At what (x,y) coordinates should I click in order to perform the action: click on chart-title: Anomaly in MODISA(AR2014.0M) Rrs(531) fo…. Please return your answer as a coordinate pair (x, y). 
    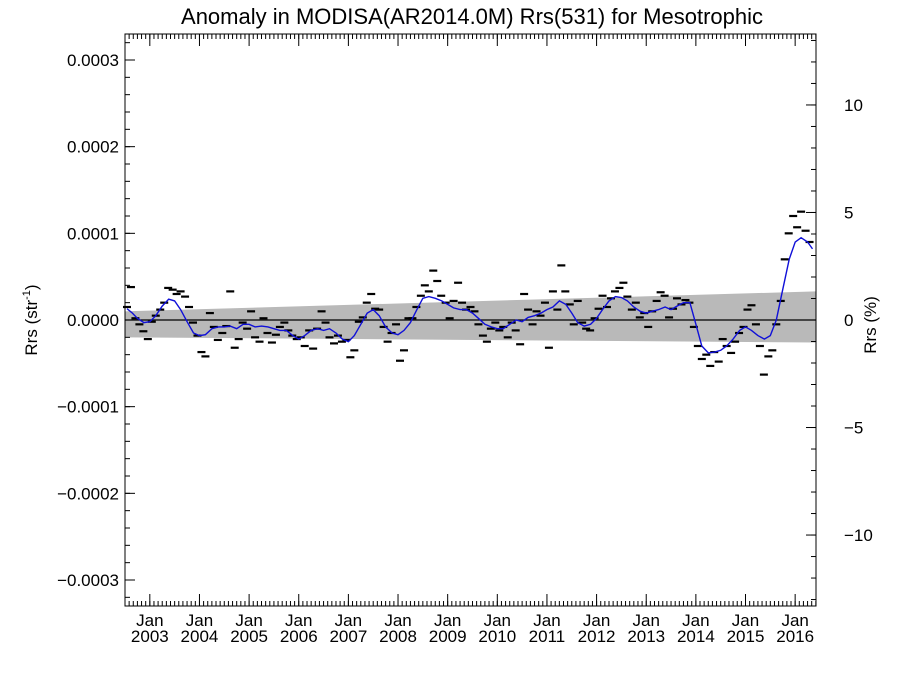
    Looking at the image, I should click on (472, 16).